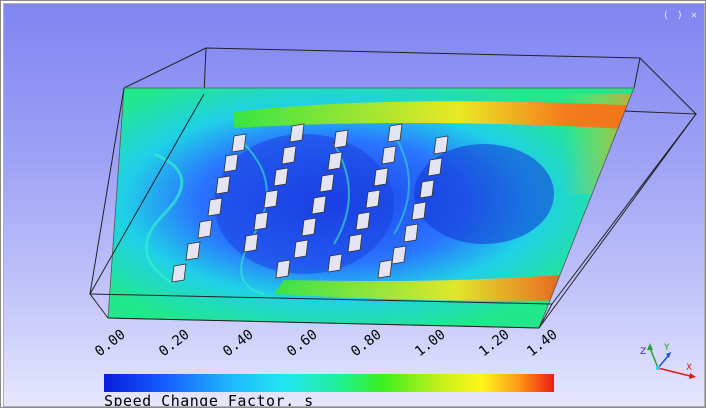 This screenshot has height=408, width=706. I want to click on axis-x-label: X, so click(689, 368).